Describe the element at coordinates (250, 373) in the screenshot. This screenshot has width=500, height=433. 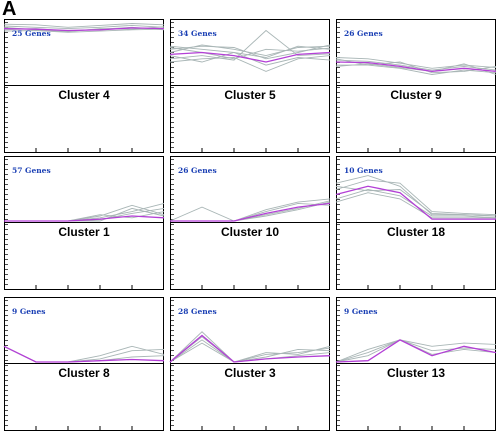
I see `cluster-name-label: Cluster 3` at that location.